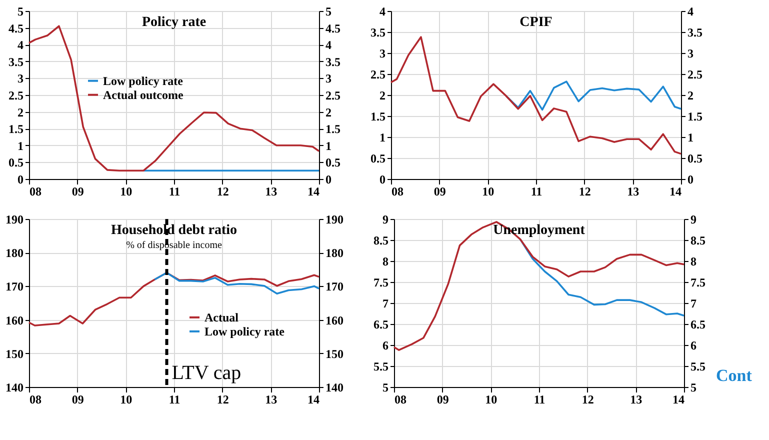 This screenshot has width=769, height=440. I want to click on y2-tick-label: 6.5, so click(698, 325).